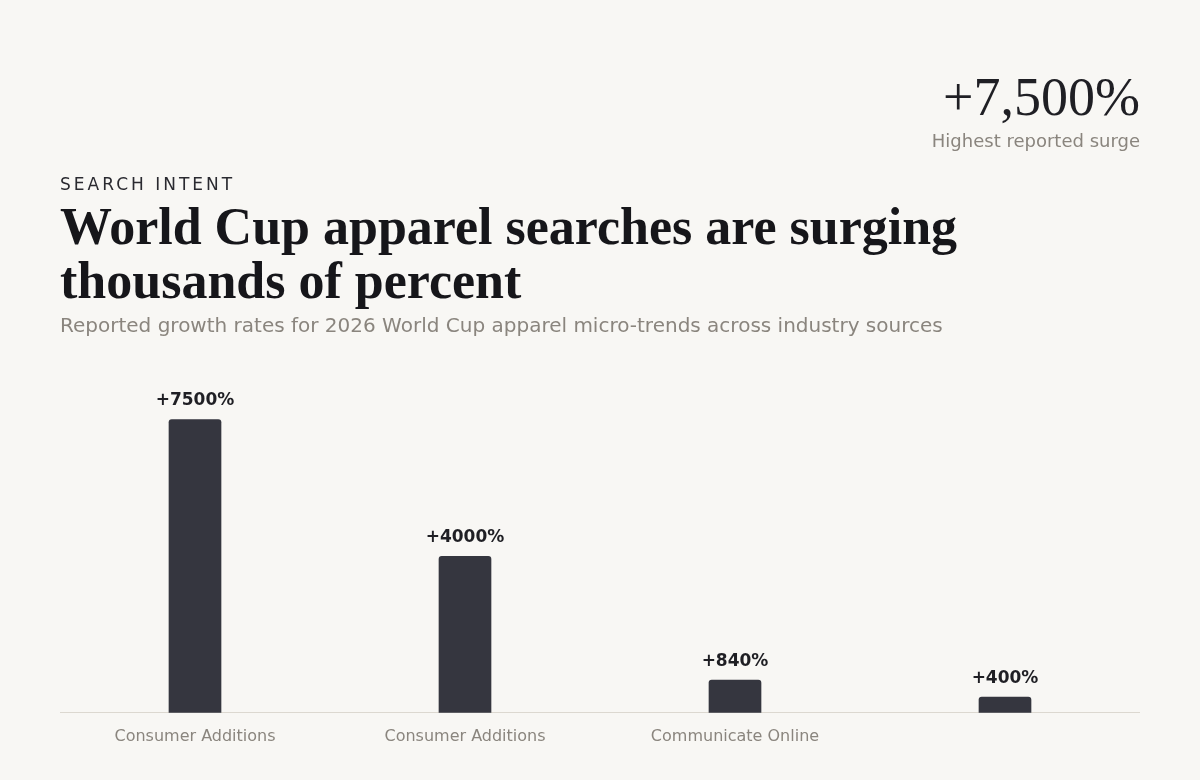 The width and height of the screenshot is (1200, 780). Describe the element at coordinates (509, 253) in the screenshot. I see `chart-title: World Cup apparel searches are surging thousands of percent` at that location.